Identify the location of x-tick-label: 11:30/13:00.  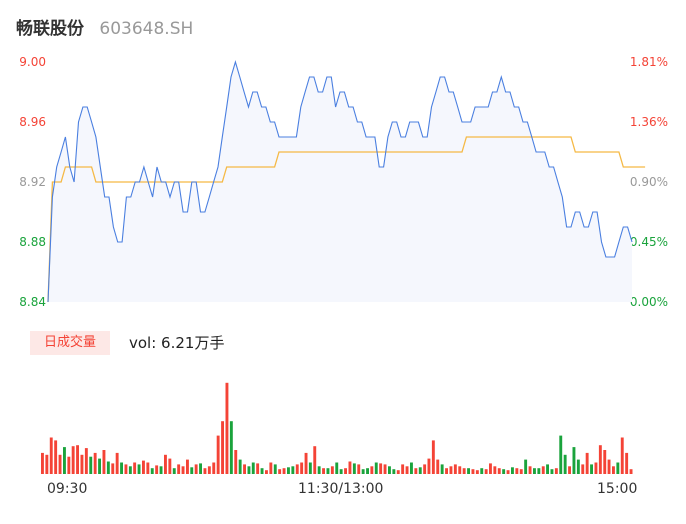
(341, 489).